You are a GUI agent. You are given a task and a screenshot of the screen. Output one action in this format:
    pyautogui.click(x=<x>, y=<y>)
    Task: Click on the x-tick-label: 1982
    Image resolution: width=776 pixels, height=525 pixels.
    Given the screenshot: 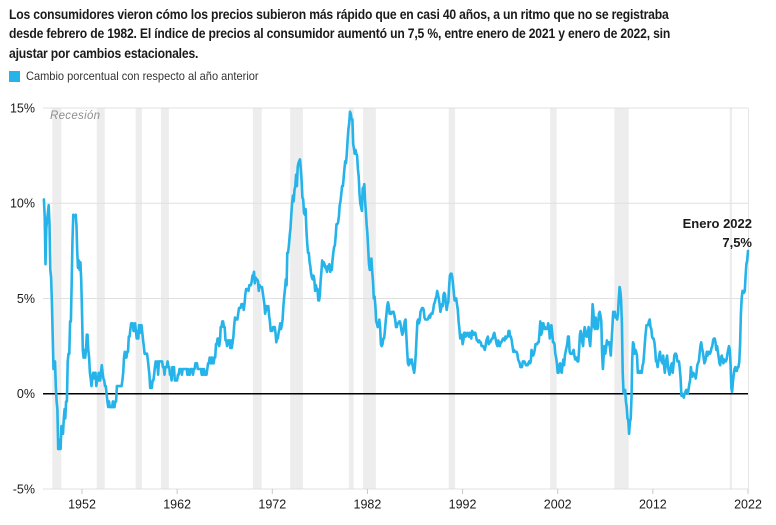 What is the action you would take?
    pyautogui.click(x=368, y=505)
    